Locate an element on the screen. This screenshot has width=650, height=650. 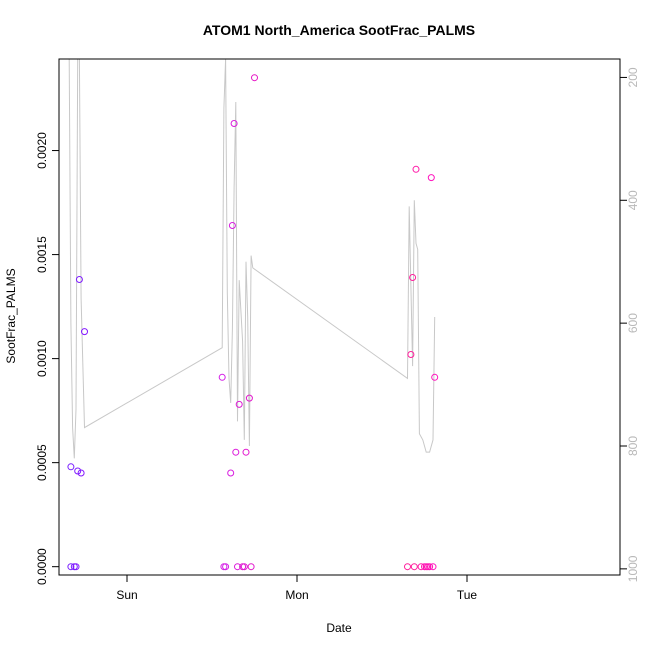
y-tick-label-3: 0.0015 is located at coordinates (42, 254).